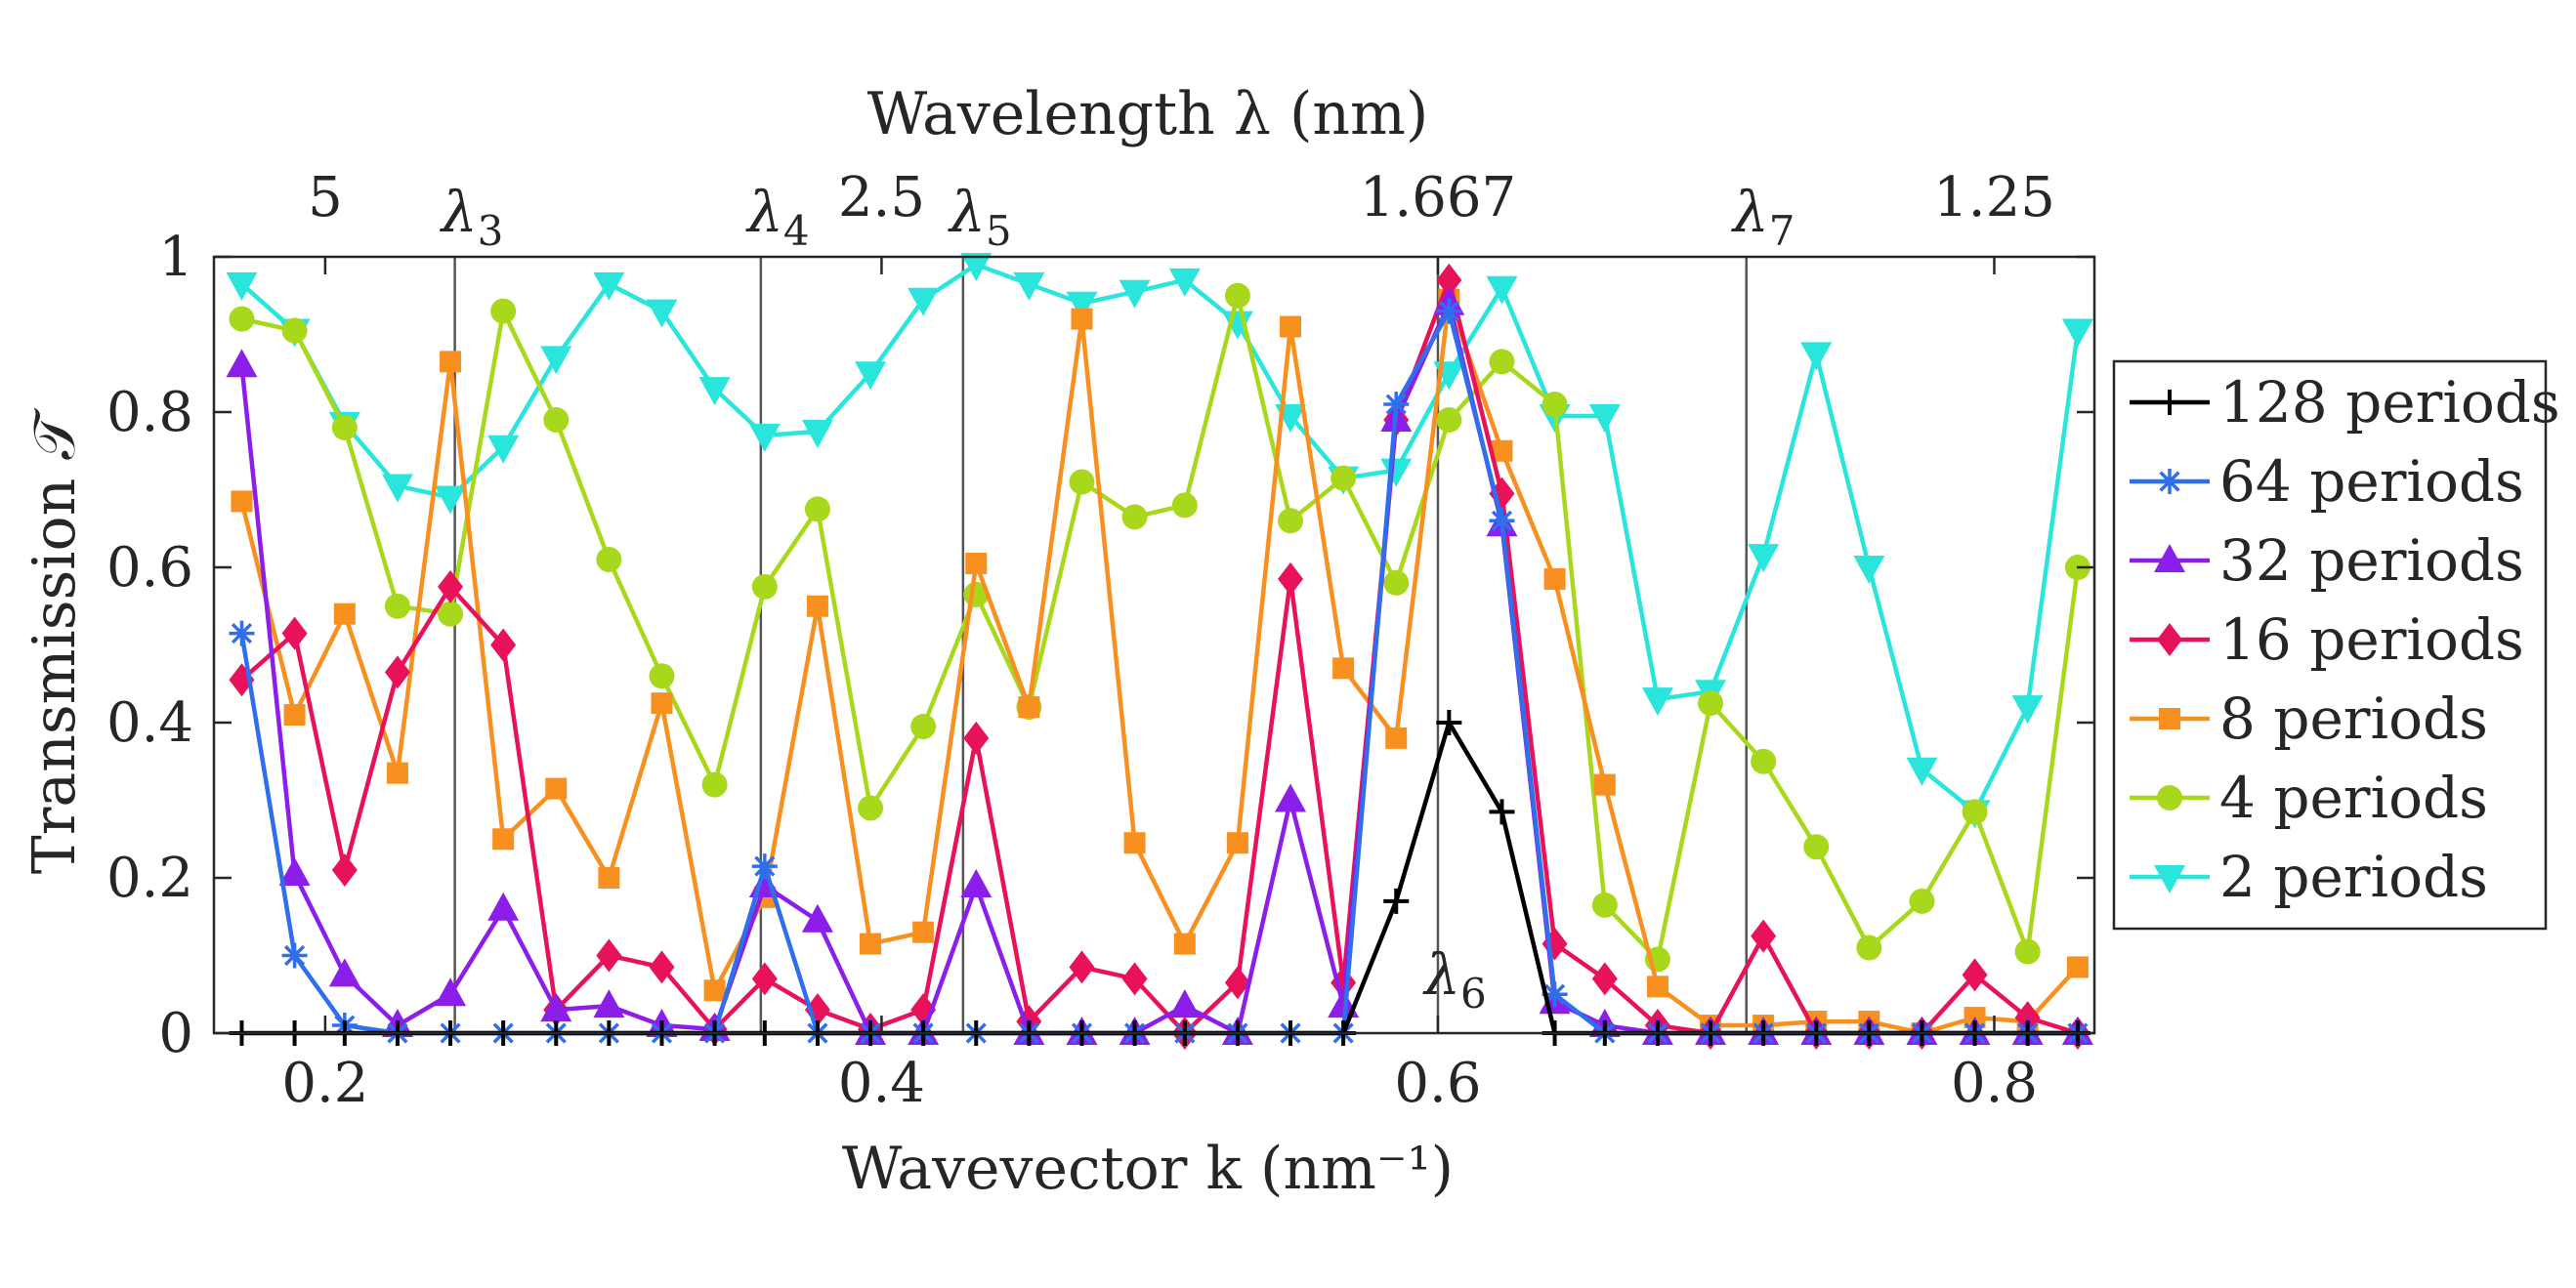  What do you see at coordinates (2327, 560) in the screenshot?
I see `legend-item-32-periods: 32 periods` at bounding box center [2327, 560].